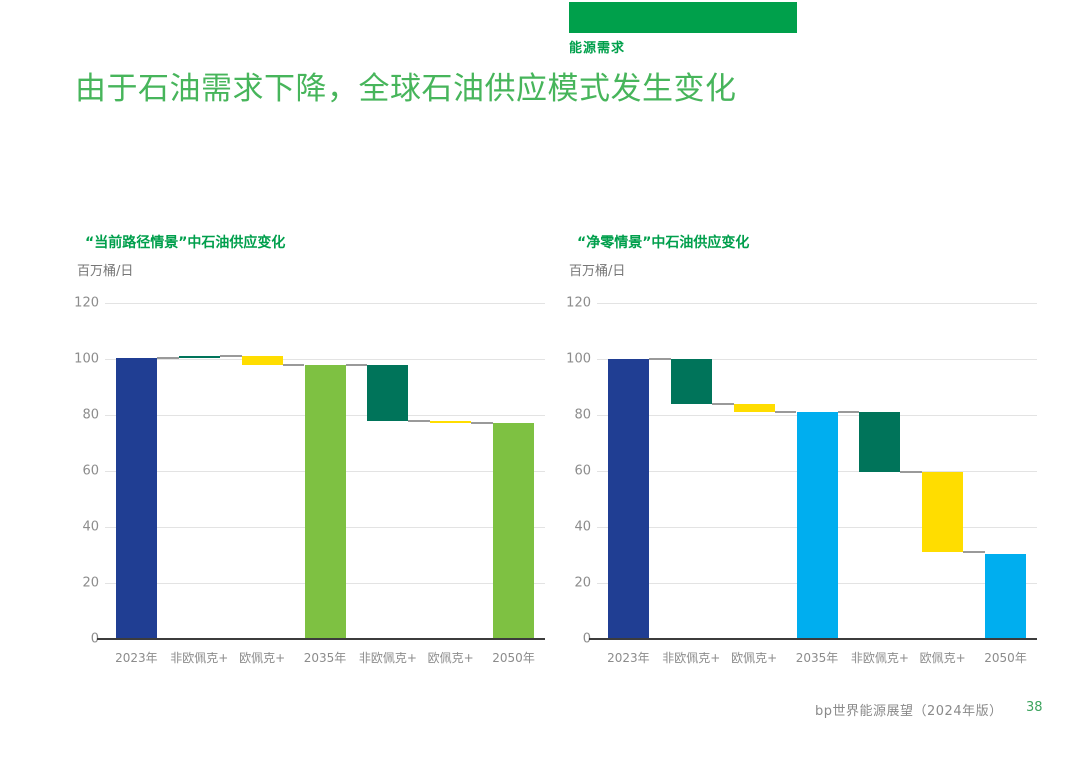 Image resolution: width=1080 pixels, height=761 pixels. Describe the element at coordinates (683, 17) in the screenshot. I see `section-tab` at that location.